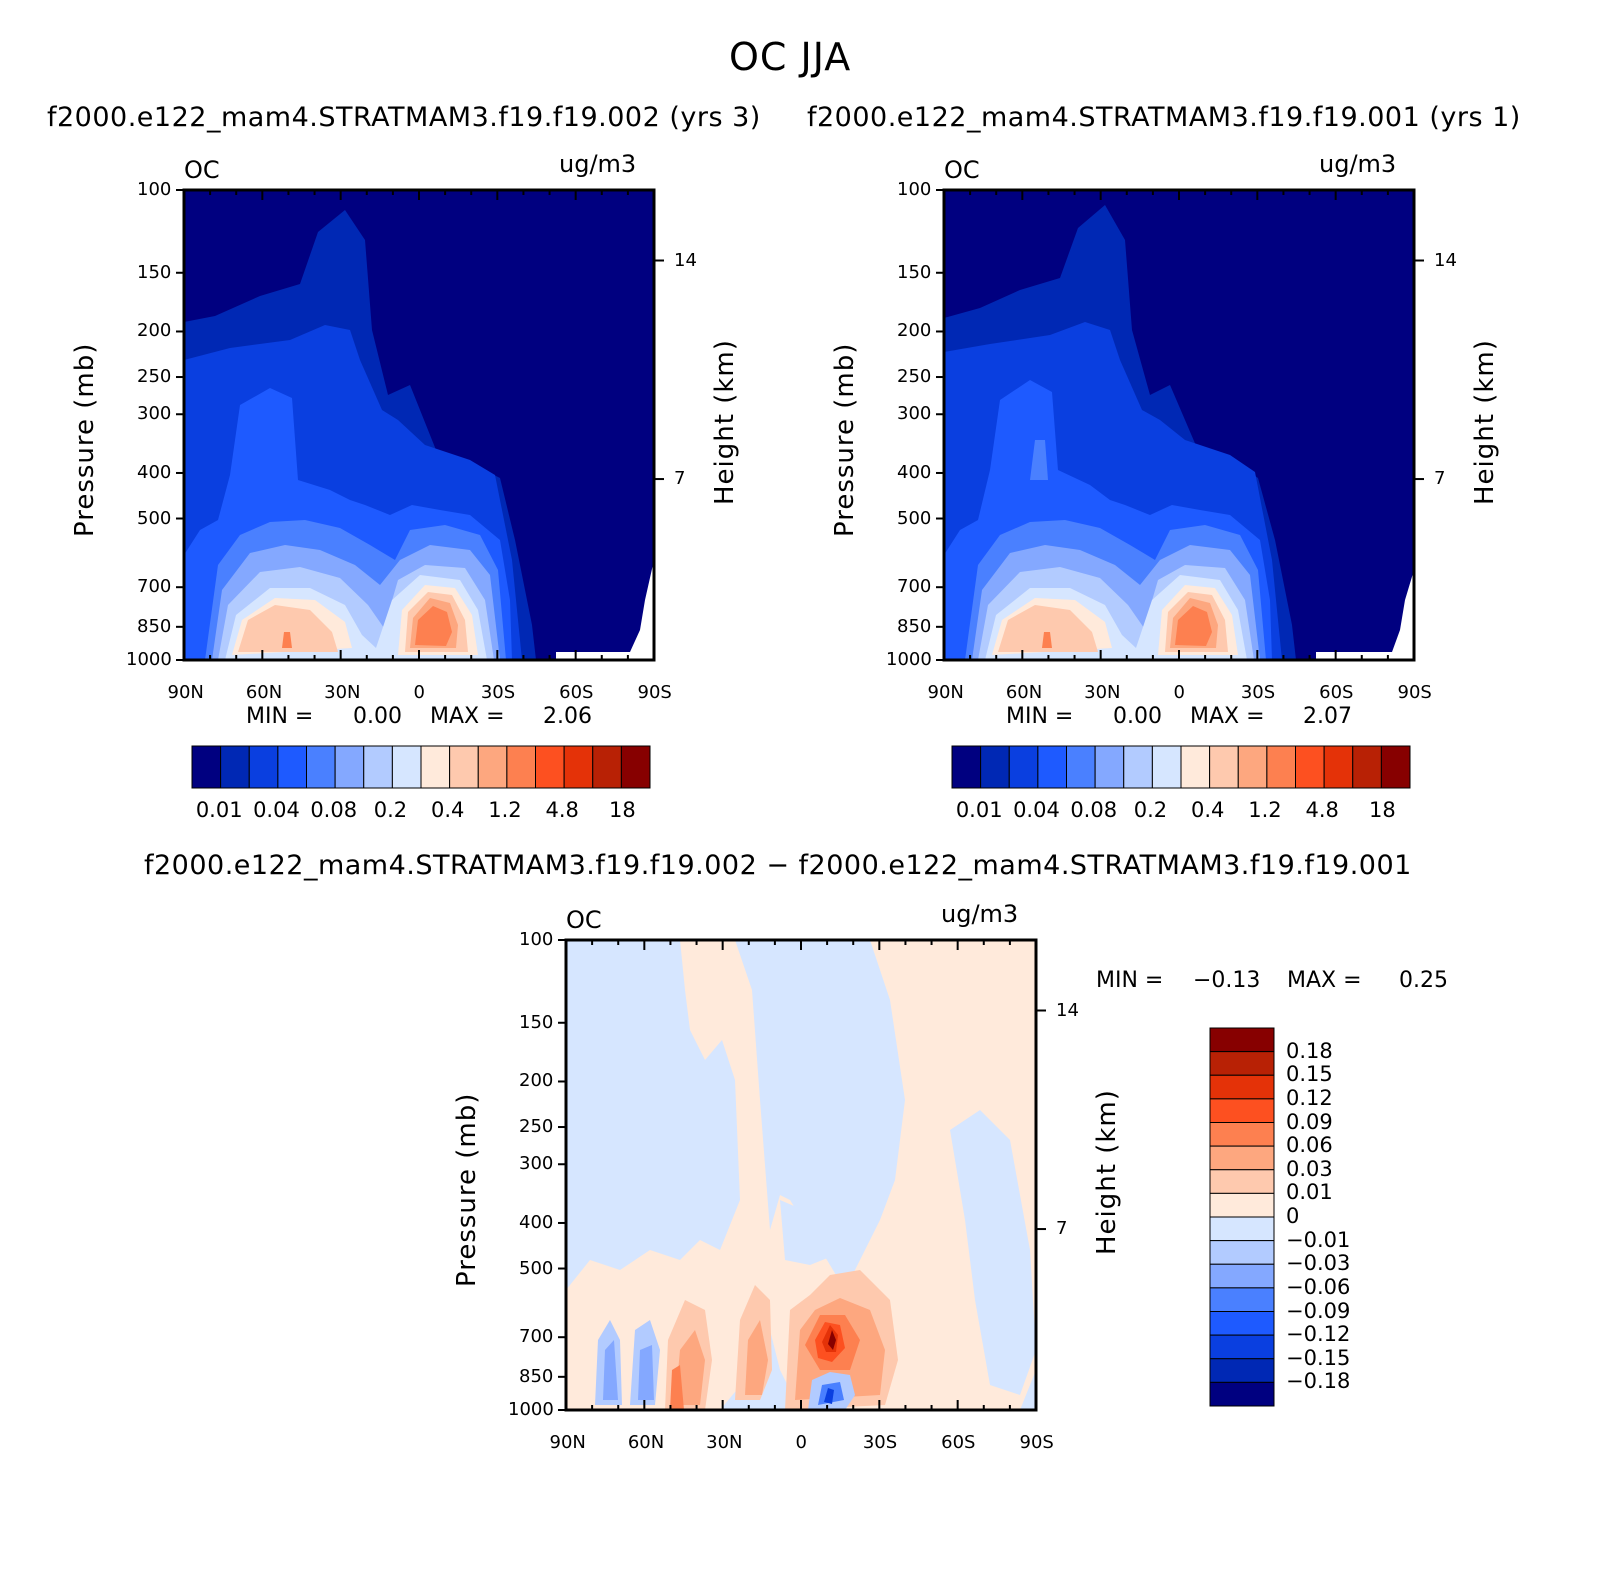 Image resolution: width=1597 pixels, height=1594 pixels. Describe the element at coordinates (1382, 810) in the screenshot. I see `colorbar-right-label: 18` at that location.